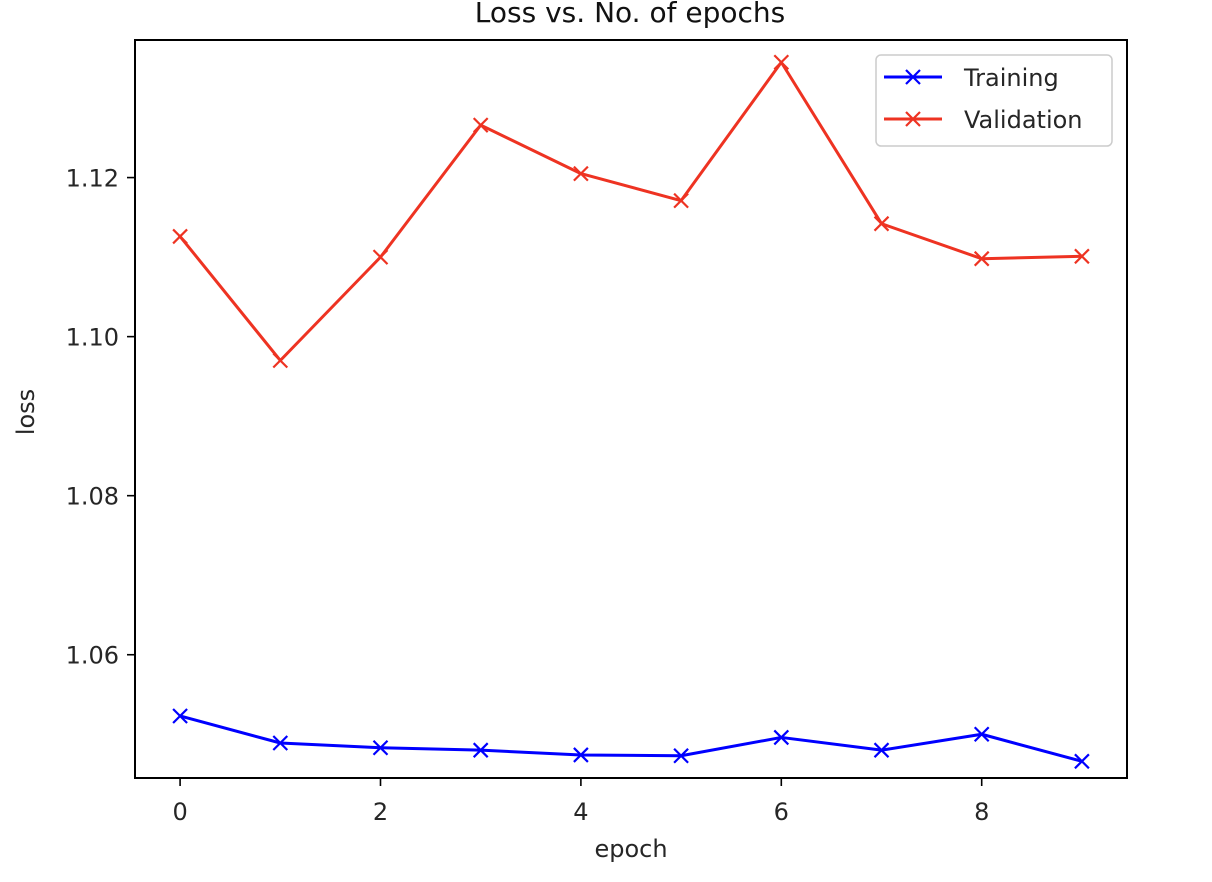 This screenshot has height=882, width=1212. What do you see at coordinates (630, 14) in the screenshot?
I see `chart-title: Loss vs. No. of epochs` at bounding box center [630, 14].